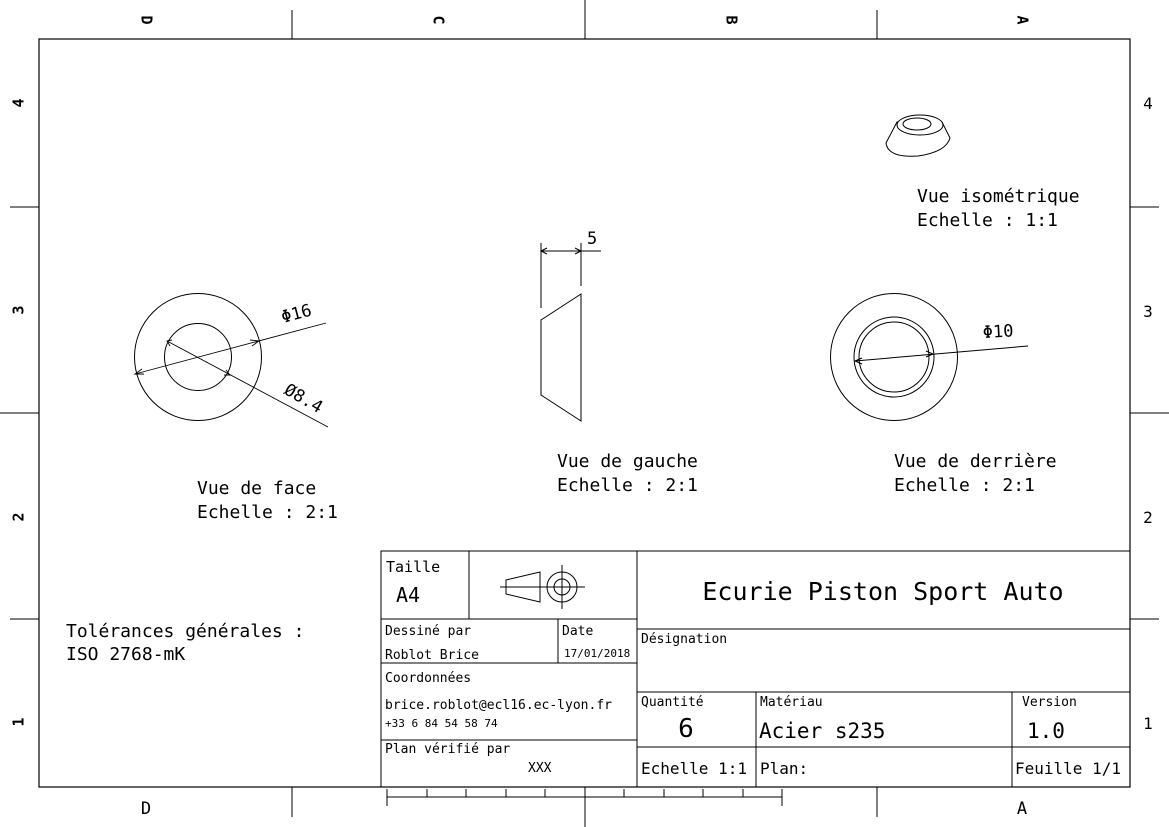 The image size is (1169, 827). What do you see at coordinates (684, 639) in the screenshot?
I see `designation-label: Désignation` at bounding box center [684, 639].